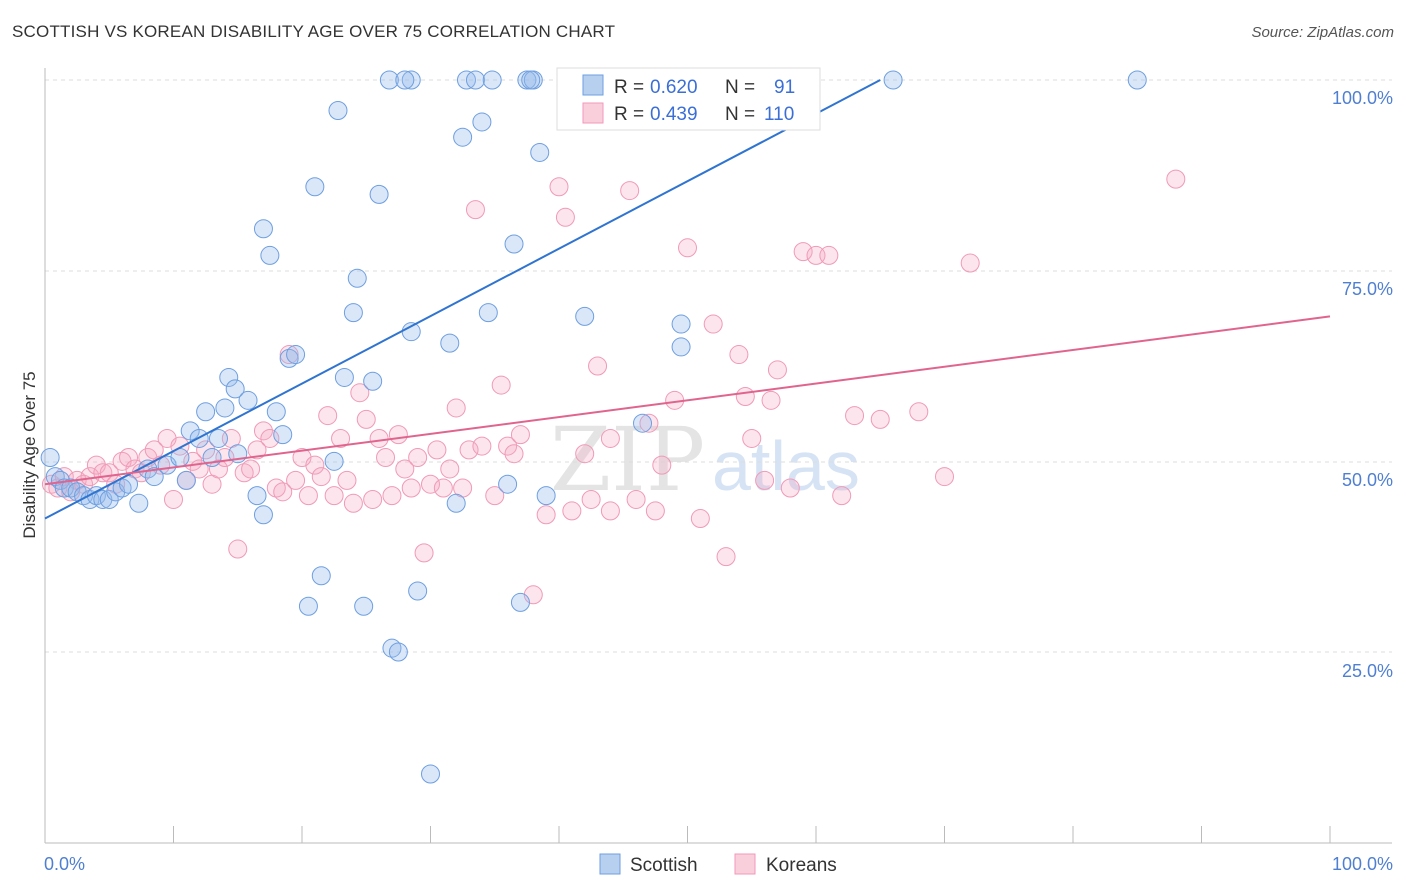  What do you see at coordinates (1367, 480) in the screenshot?
I see `y-tick-label-50: 50.0%` at bounding box center [1367, 480].